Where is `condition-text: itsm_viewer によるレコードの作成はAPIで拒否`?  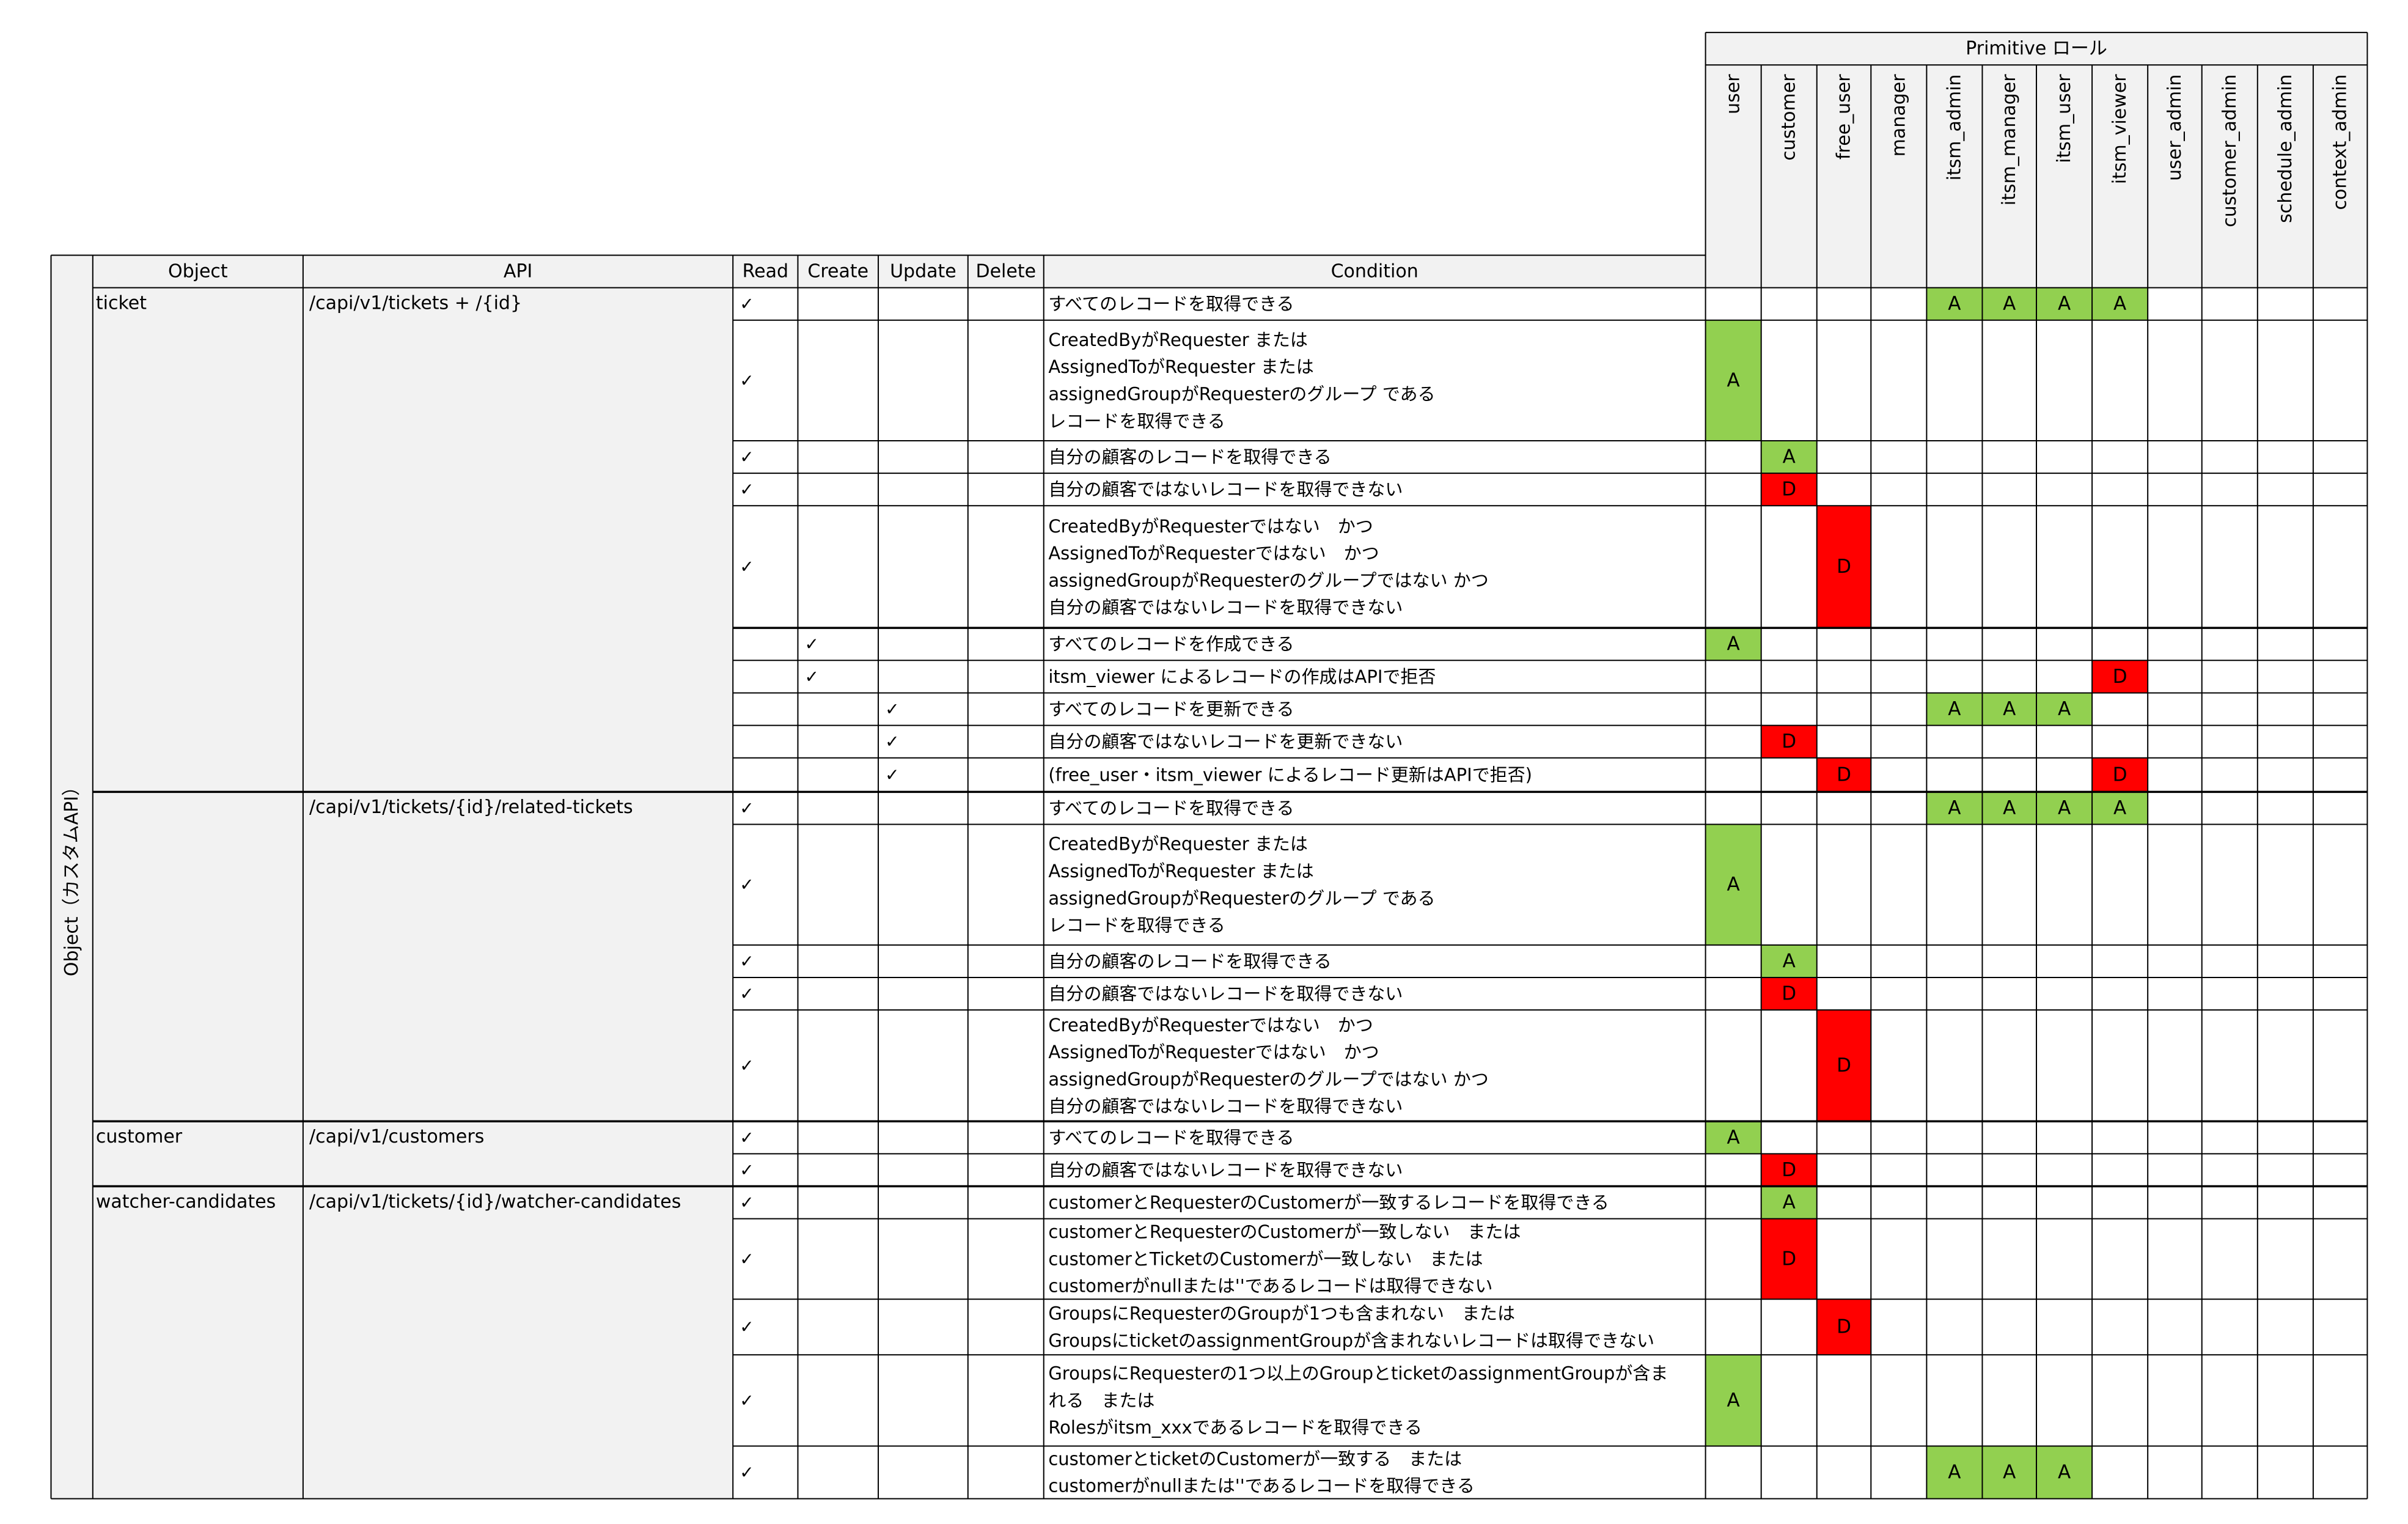
condition-text: itsm_viewer によるレコードの作成はAPIで拒否 is located at coordinates (1242, 676).